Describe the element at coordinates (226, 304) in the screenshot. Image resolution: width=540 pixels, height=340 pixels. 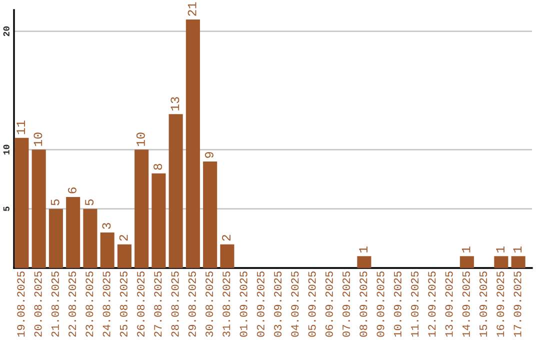
I see `x-tick-label: 31.08.2025` at that location.